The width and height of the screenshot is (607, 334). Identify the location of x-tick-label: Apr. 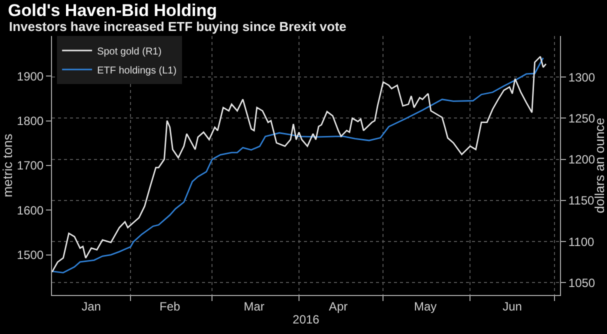
(338, 306).